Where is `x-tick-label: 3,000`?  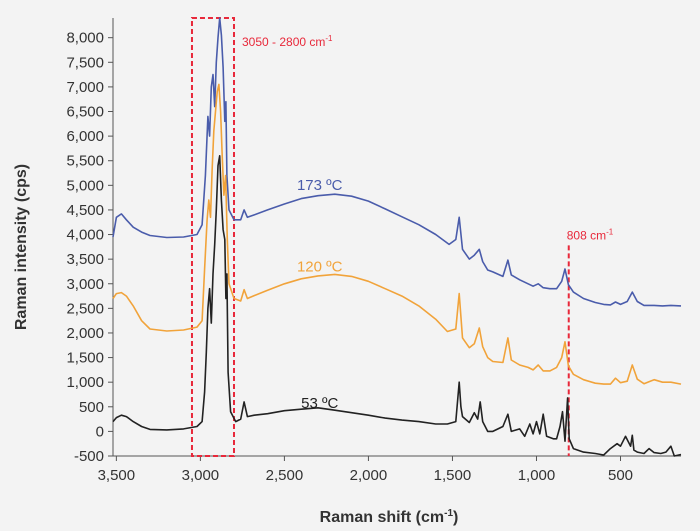 x-tick-label: 3,000 is located at coordinates (201, 475).